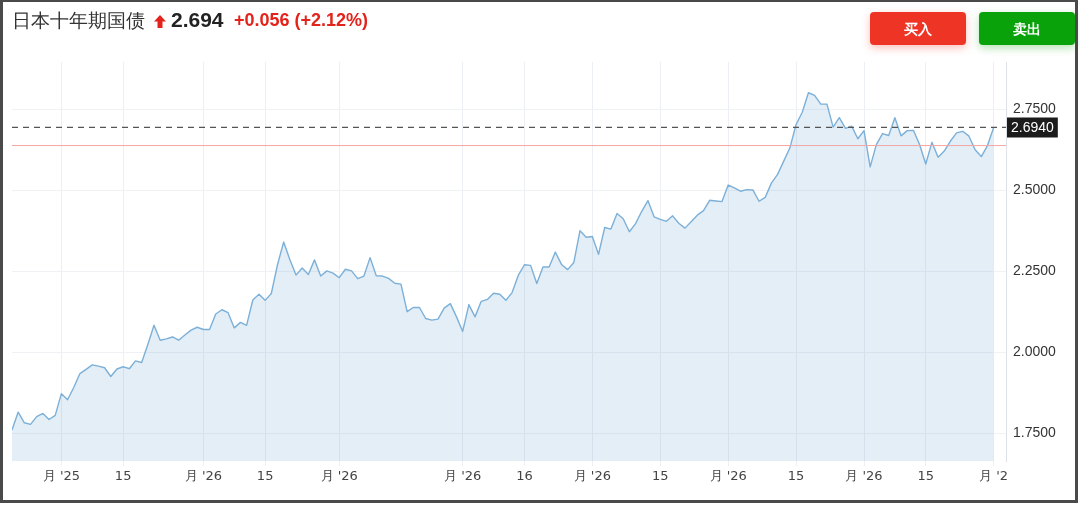 The height and width of the screenshot is (509, 1080). Describe the element at coordinates (61, 476) in the screenshot. I see `x-tick-label: 月 '25` at that location.